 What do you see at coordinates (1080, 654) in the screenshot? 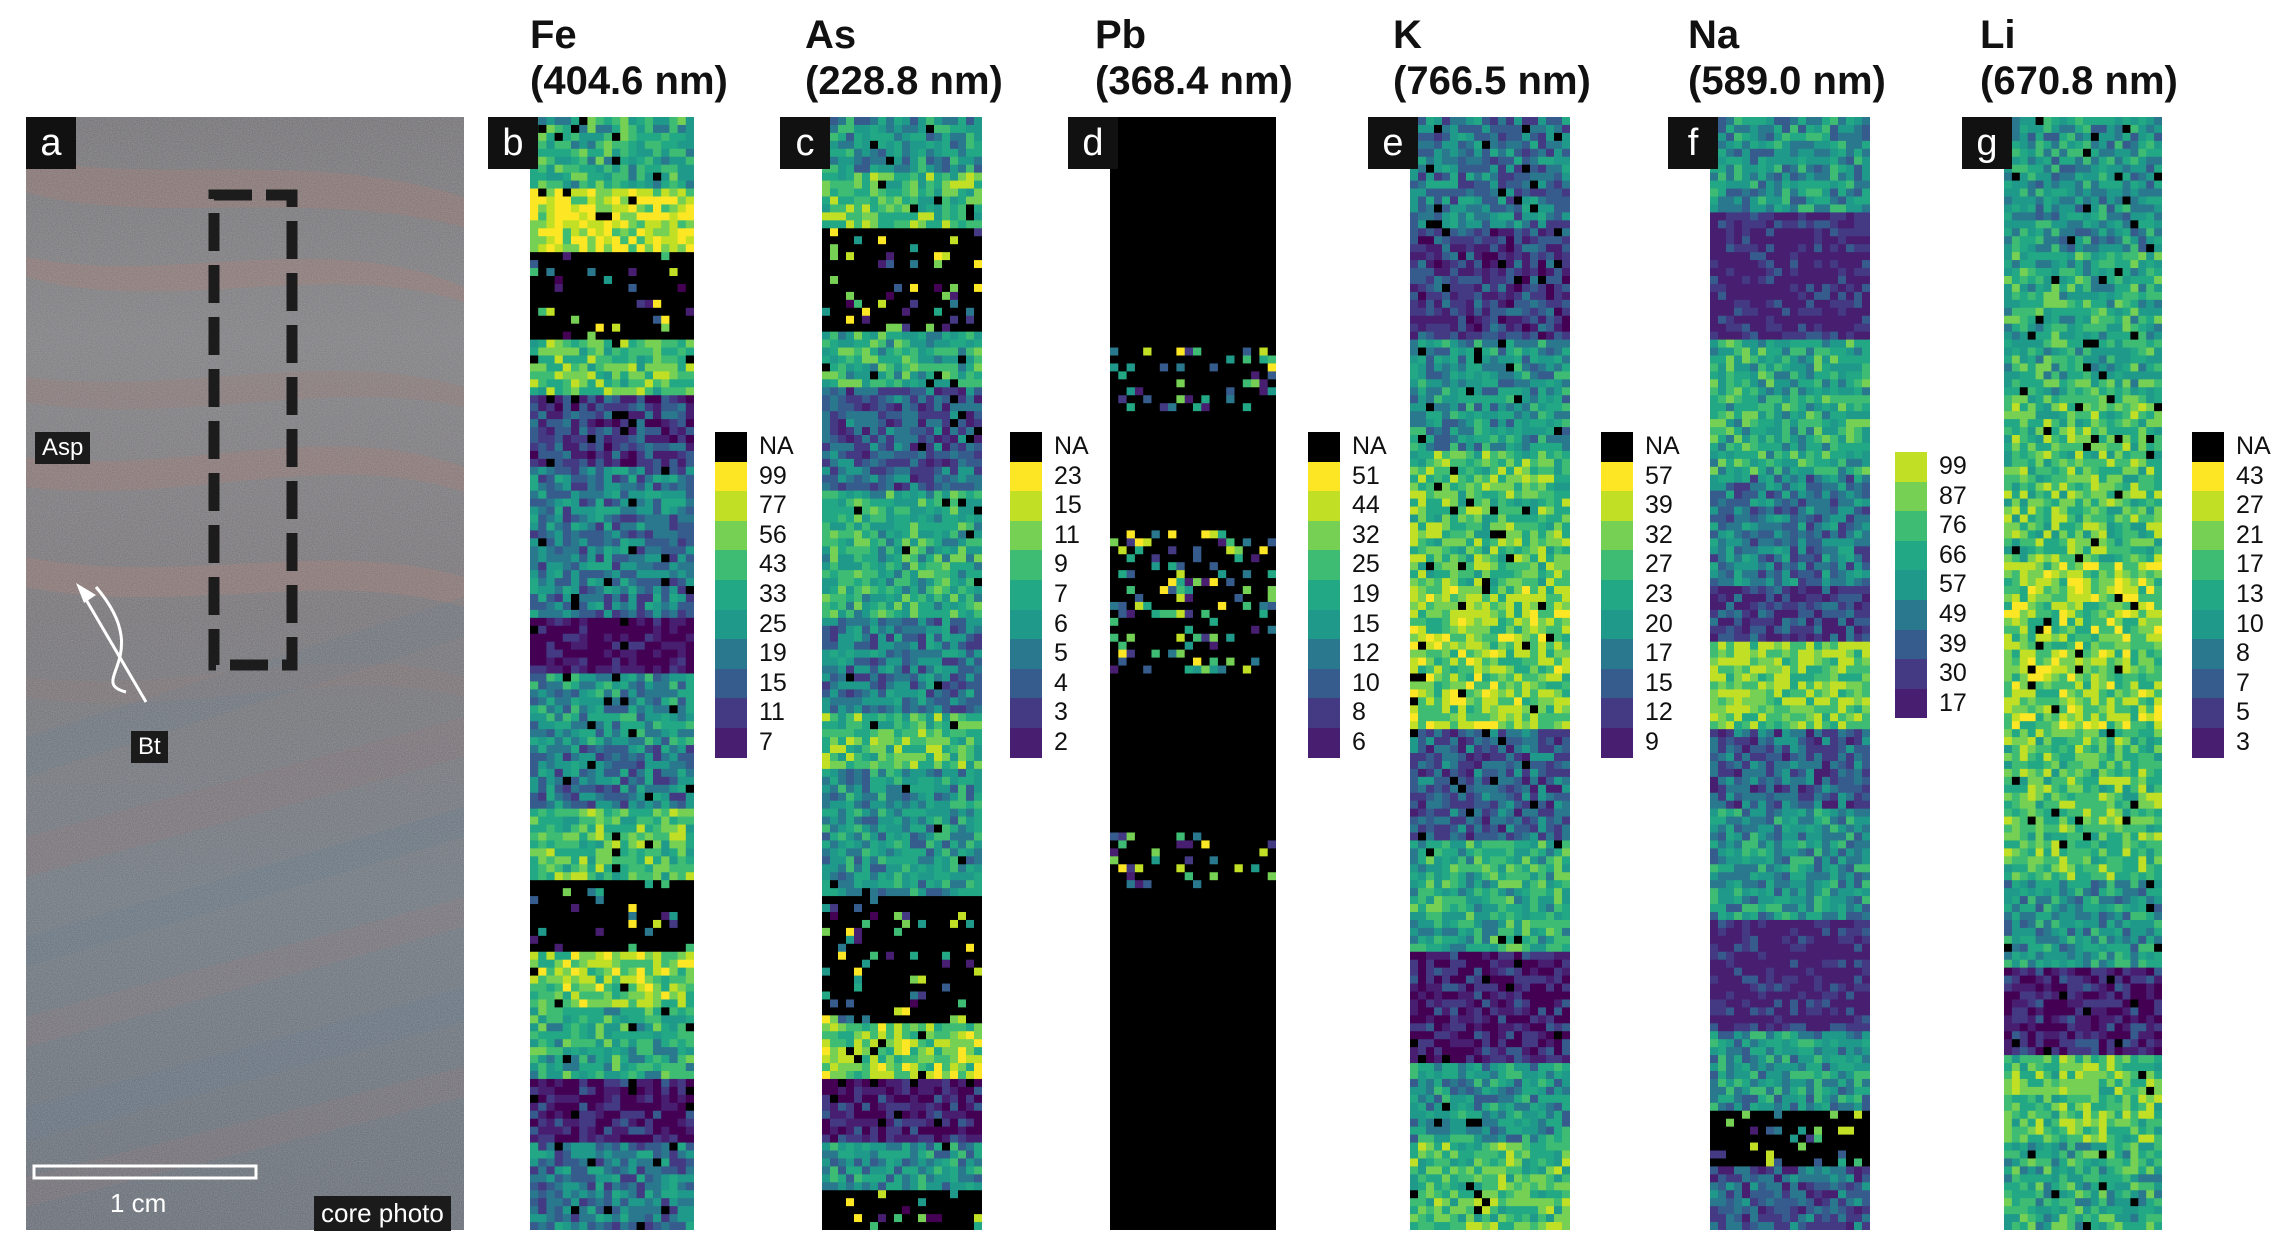
I see `legend-entry: 5` at bounding box center [1080, 654].